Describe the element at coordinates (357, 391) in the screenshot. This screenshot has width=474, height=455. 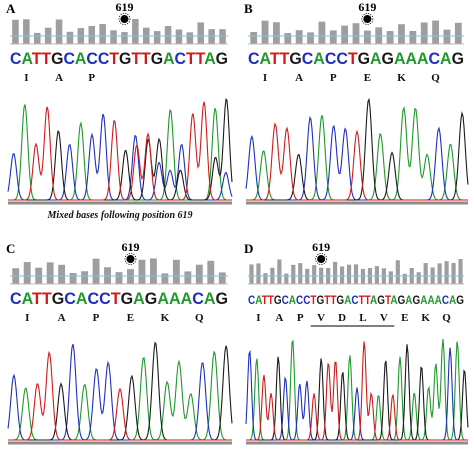
I see `trace-t` at that location.